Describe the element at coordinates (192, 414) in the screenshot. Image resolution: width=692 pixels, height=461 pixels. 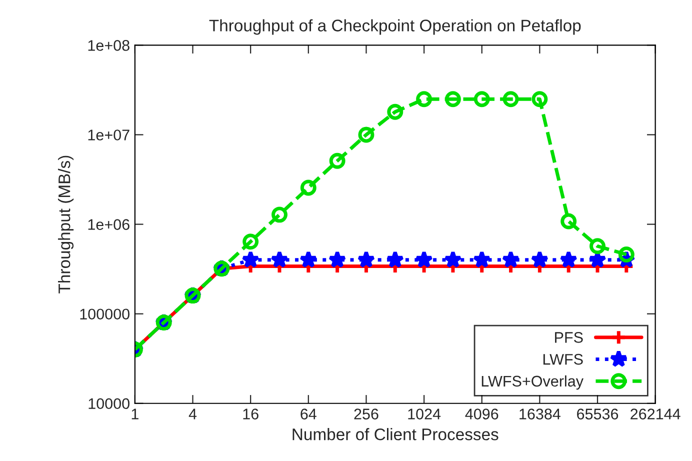
I see `x-tick-label: 4` at that location.